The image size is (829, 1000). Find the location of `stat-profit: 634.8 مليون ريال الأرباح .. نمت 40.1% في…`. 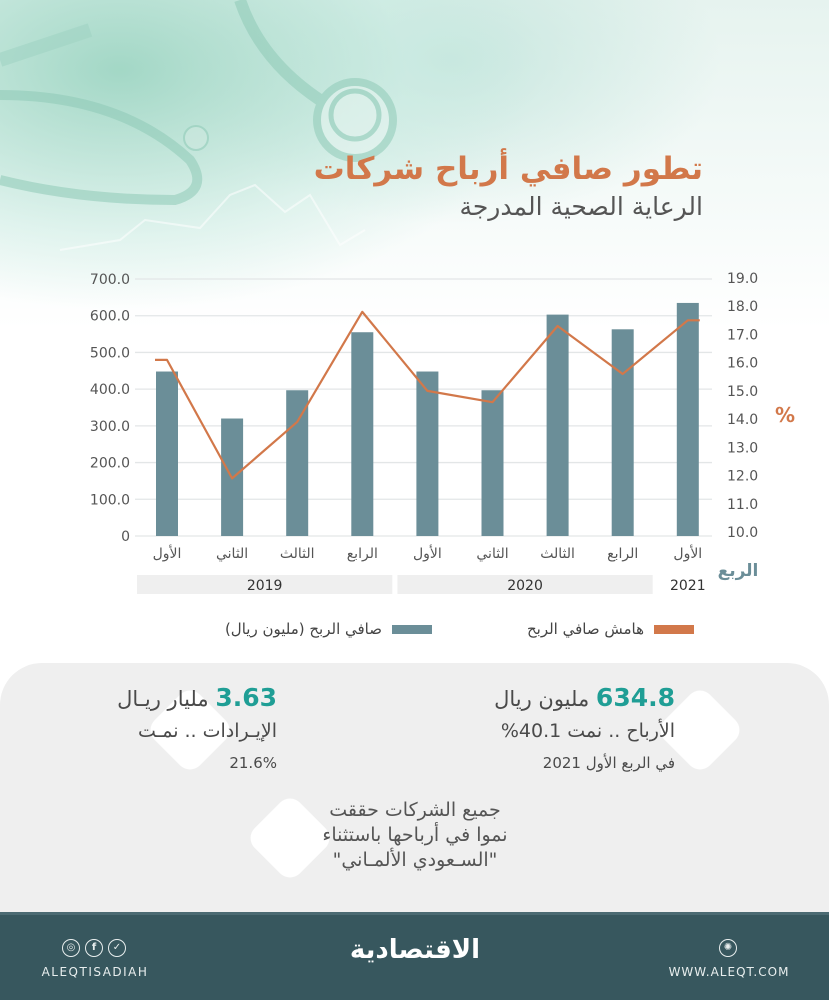

stat-profit: 634.8 مليون ريال الأرباح .. نمت 40.1% في… is located at coordinates (584, 730).